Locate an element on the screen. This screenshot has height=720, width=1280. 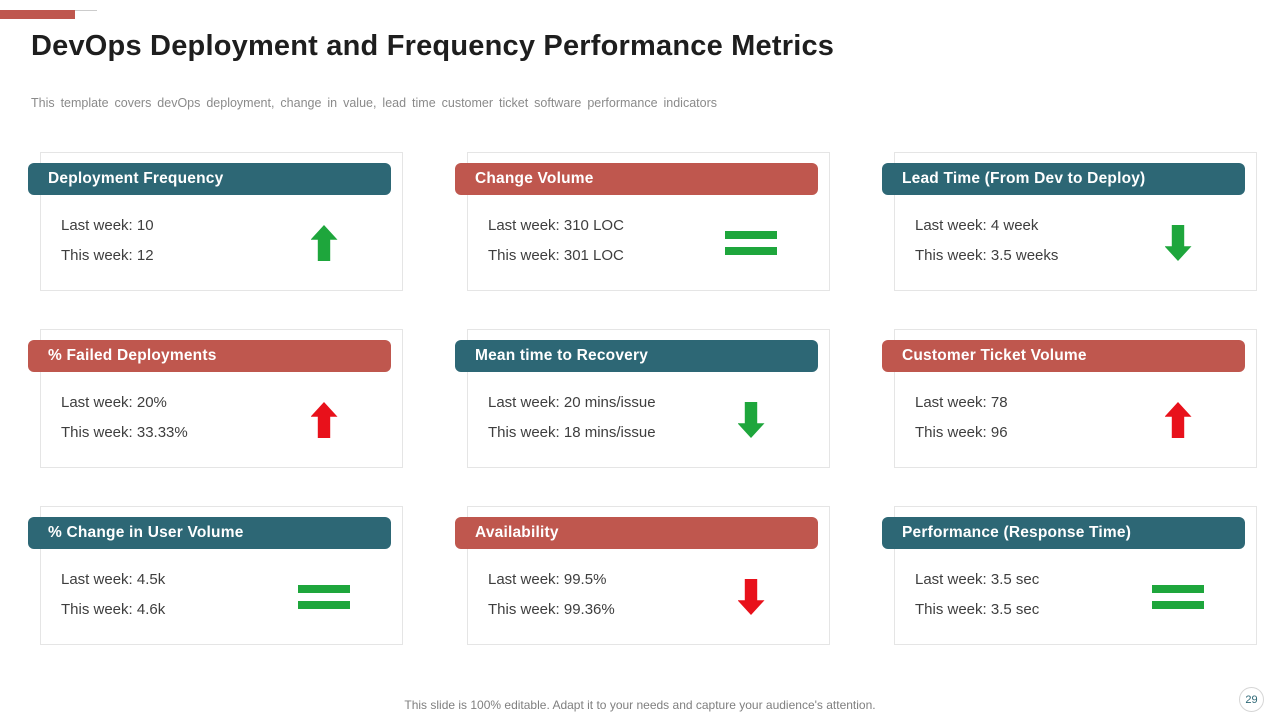
card-title: % Change in User Volume is located at coordinates (146, 532).